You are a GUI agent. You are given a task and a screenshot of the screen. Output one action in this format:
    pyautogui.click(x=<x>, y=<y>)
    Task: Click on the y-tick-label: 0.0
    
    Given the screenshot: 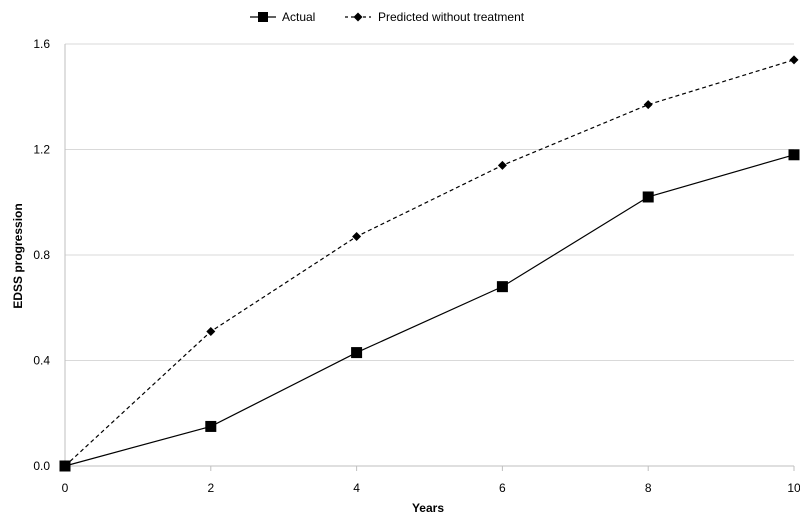 What is the action you would take?
    pyautogui.click(x=41, y=466)
    